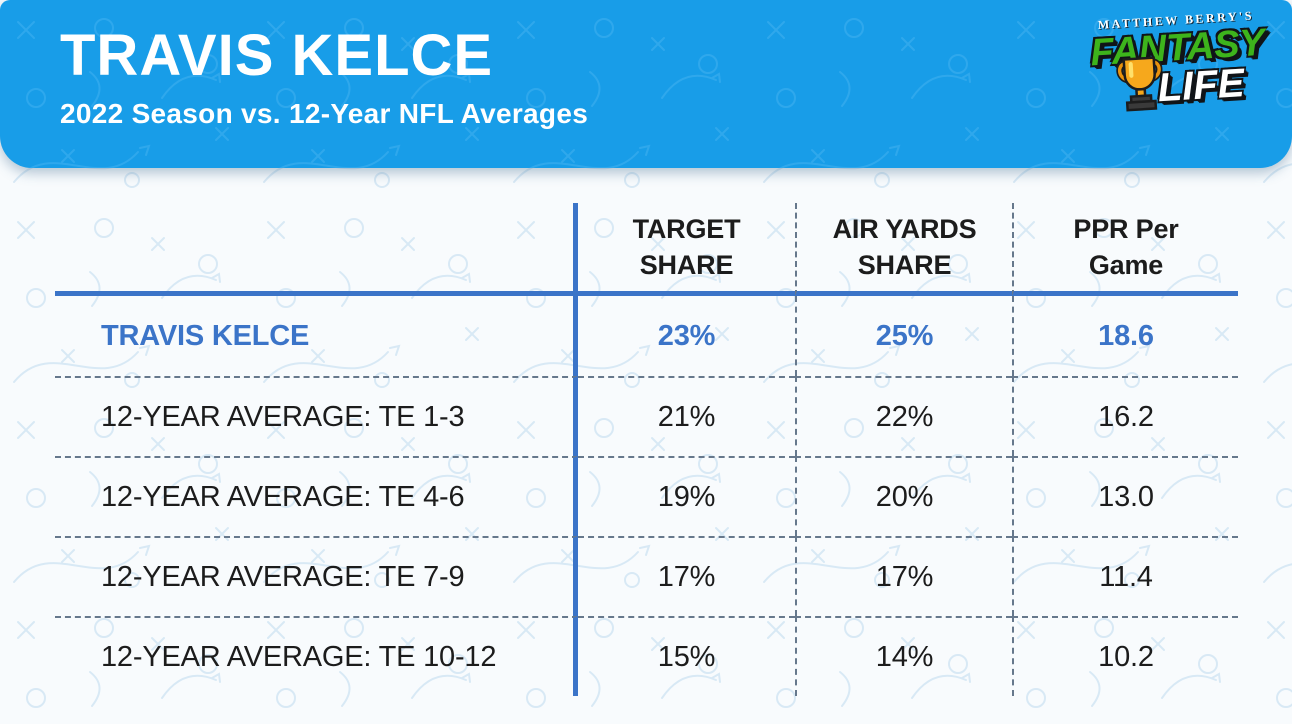 The image size is (1292, 724). What do you see at coordinates (316, 416) in the screenshot?
I see `table-row-label: 12-YEAR AVERAGE: TE 1-3` at bounding box center [316, 416].